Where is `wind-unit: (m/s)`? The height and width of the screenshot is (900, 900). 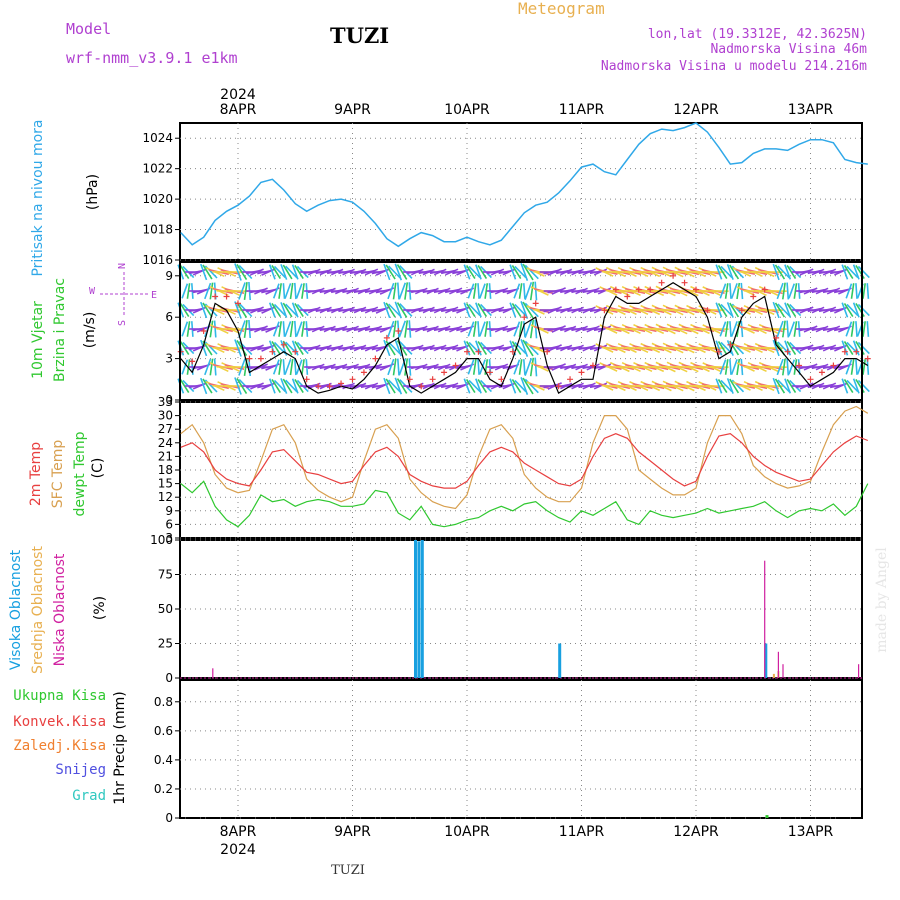
wind-unit: (m/s) is located at coordinates (90, 330).